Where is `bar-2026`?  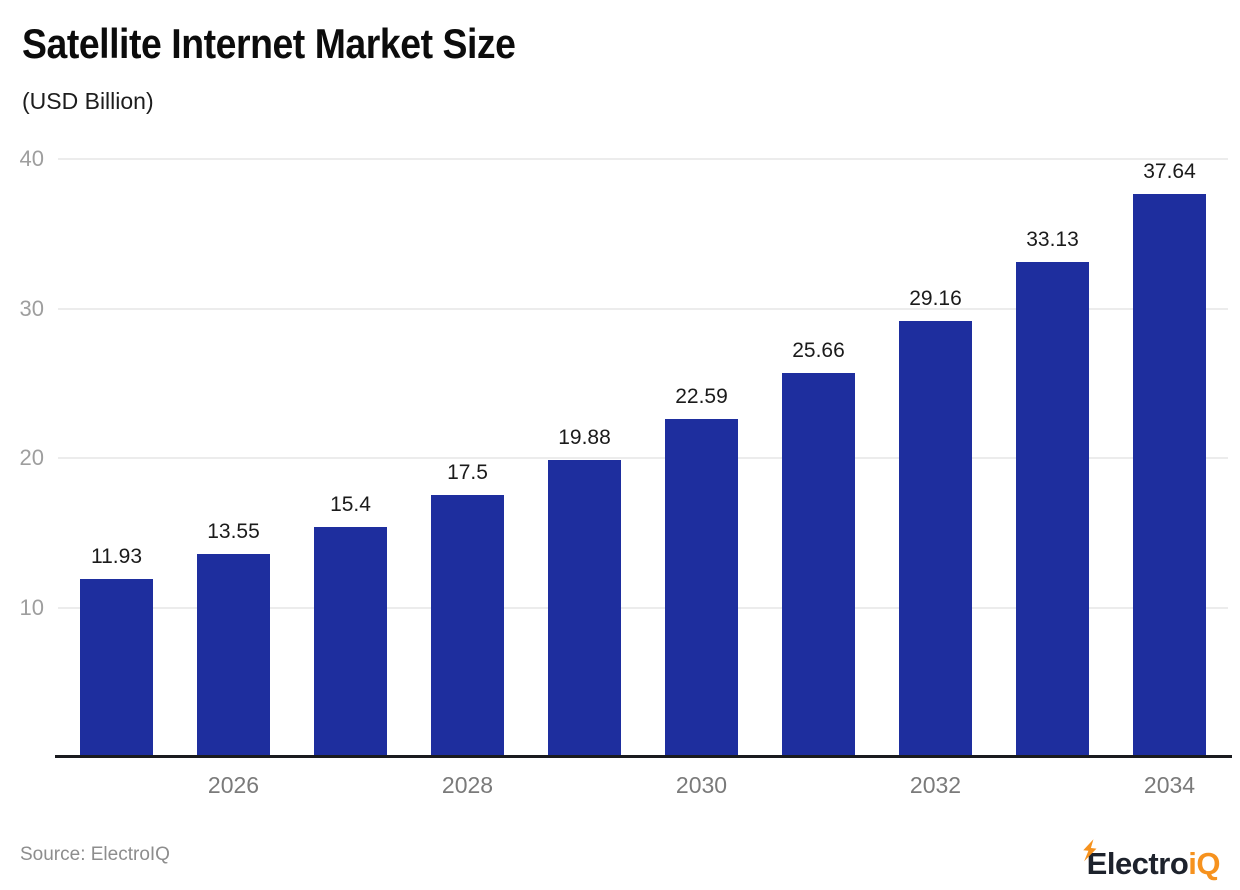
bar-2026 is located at coordinates (233, 655).